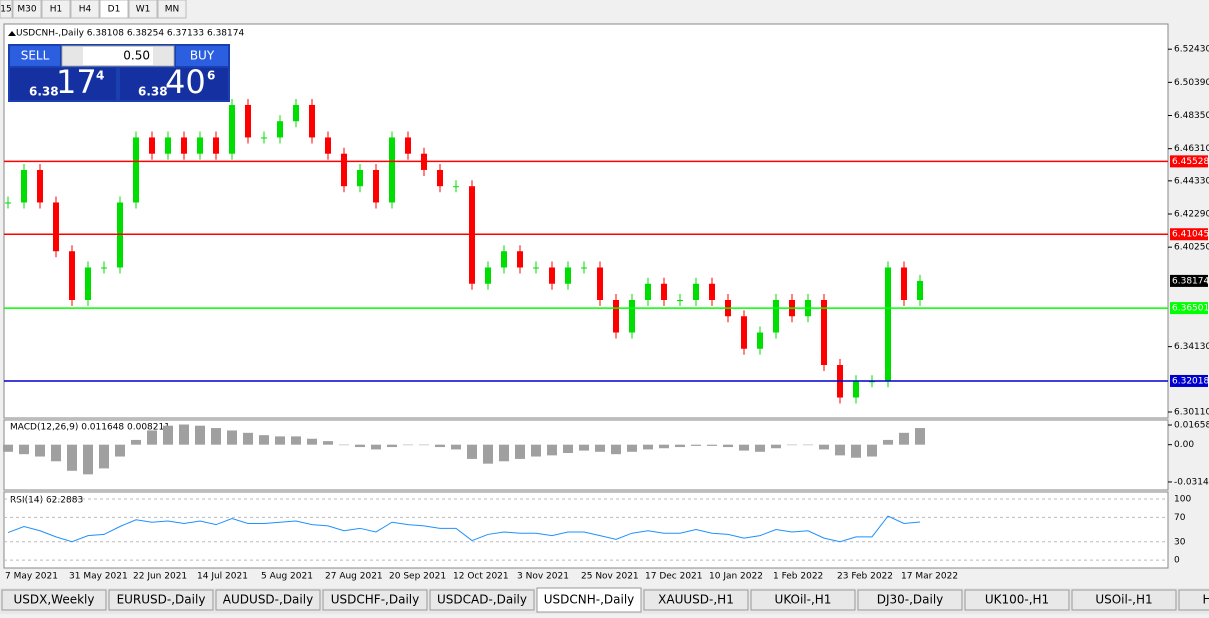 This screenshot has height=618, width=1209. Describe the element at coordinates (1191, 83) in the screenshot. I see `y-tick-label: 6.50390` at that location.